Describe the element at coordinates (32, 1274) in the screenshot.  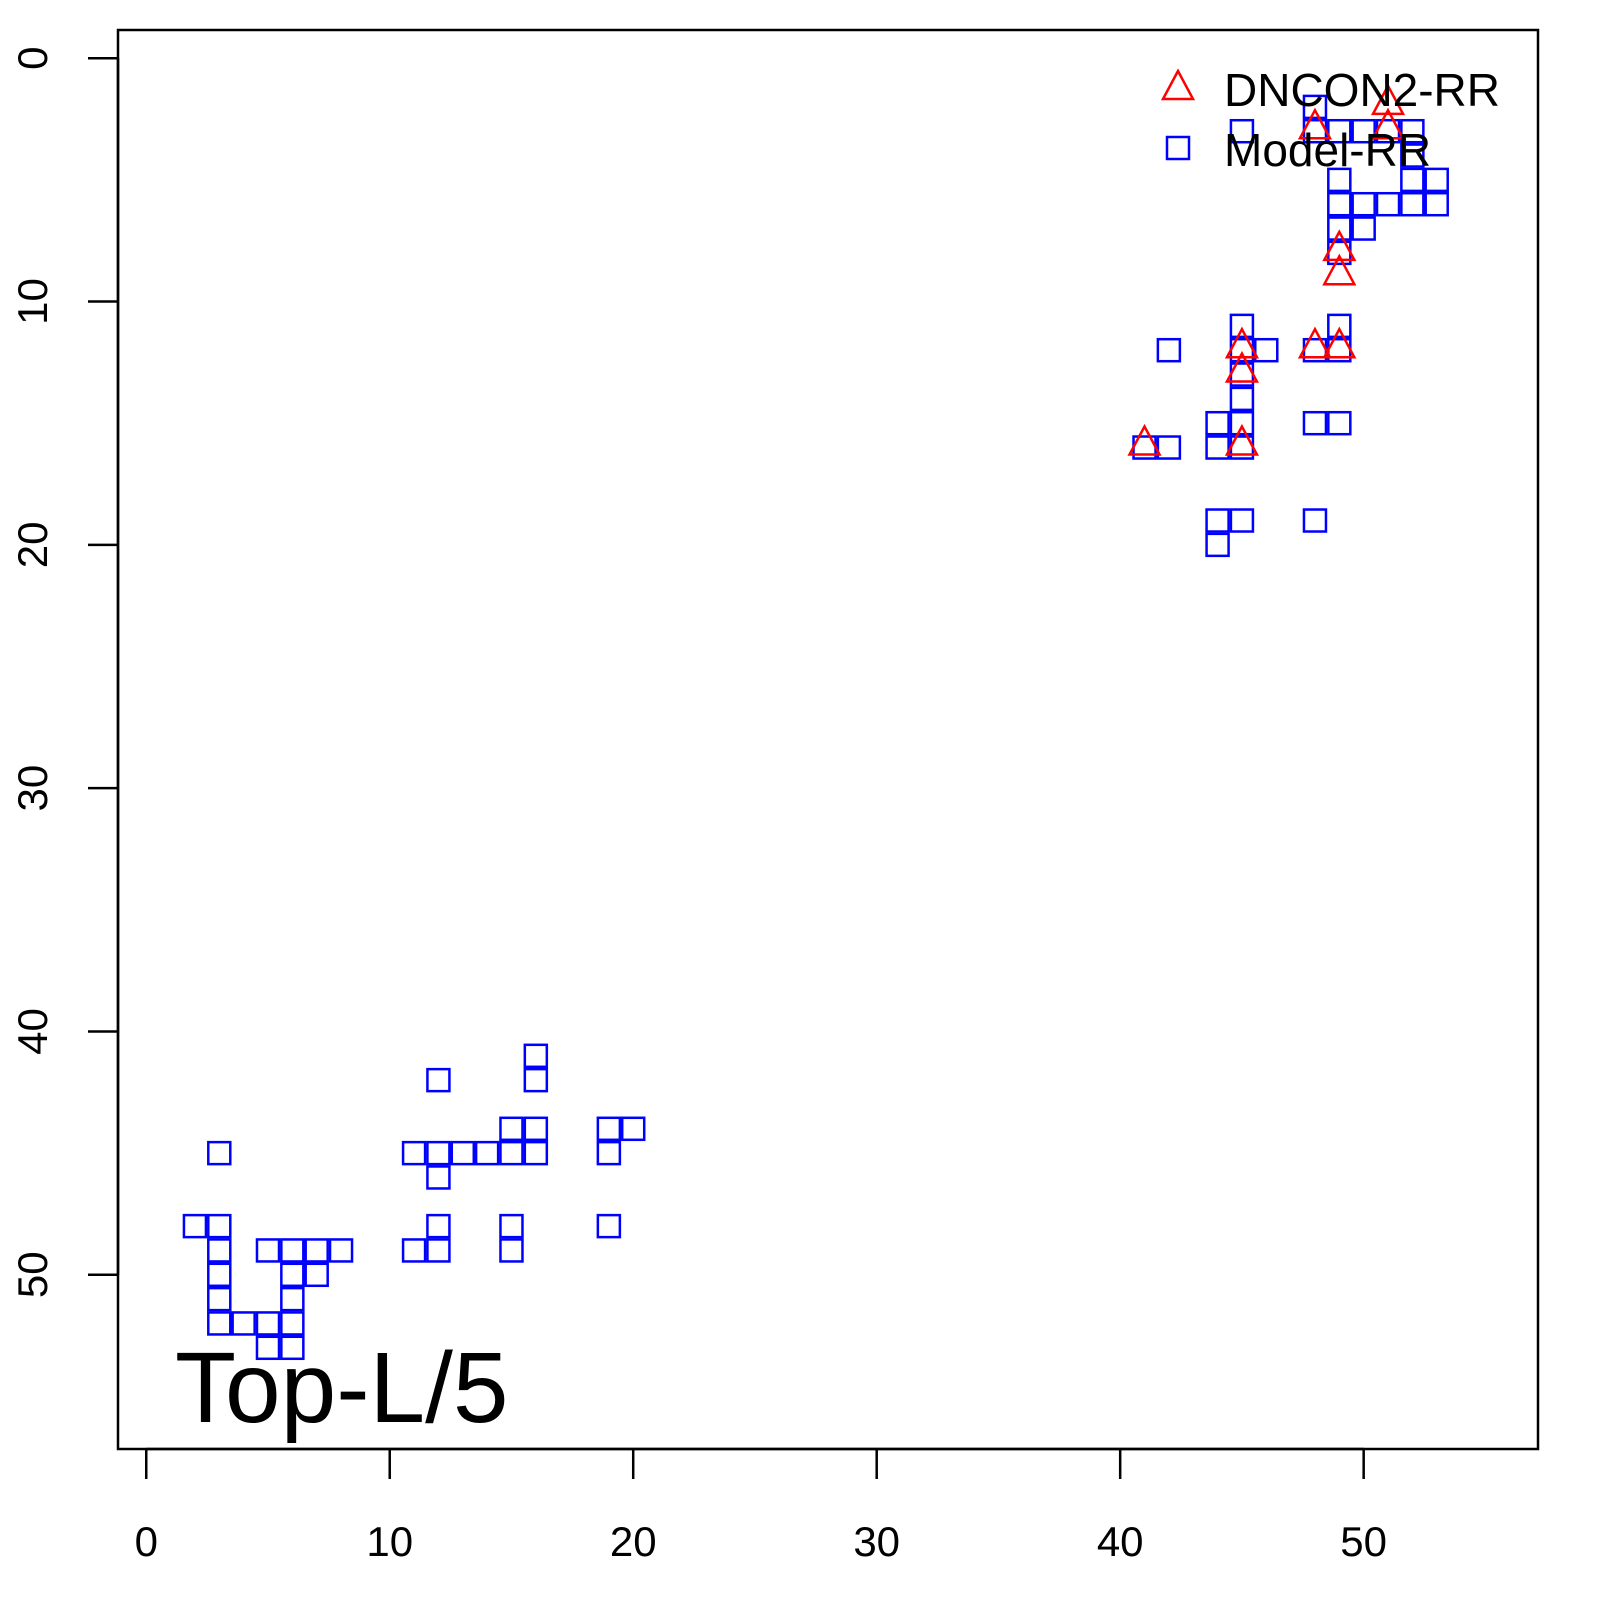
I see `y-tick-label: 50` at that location.